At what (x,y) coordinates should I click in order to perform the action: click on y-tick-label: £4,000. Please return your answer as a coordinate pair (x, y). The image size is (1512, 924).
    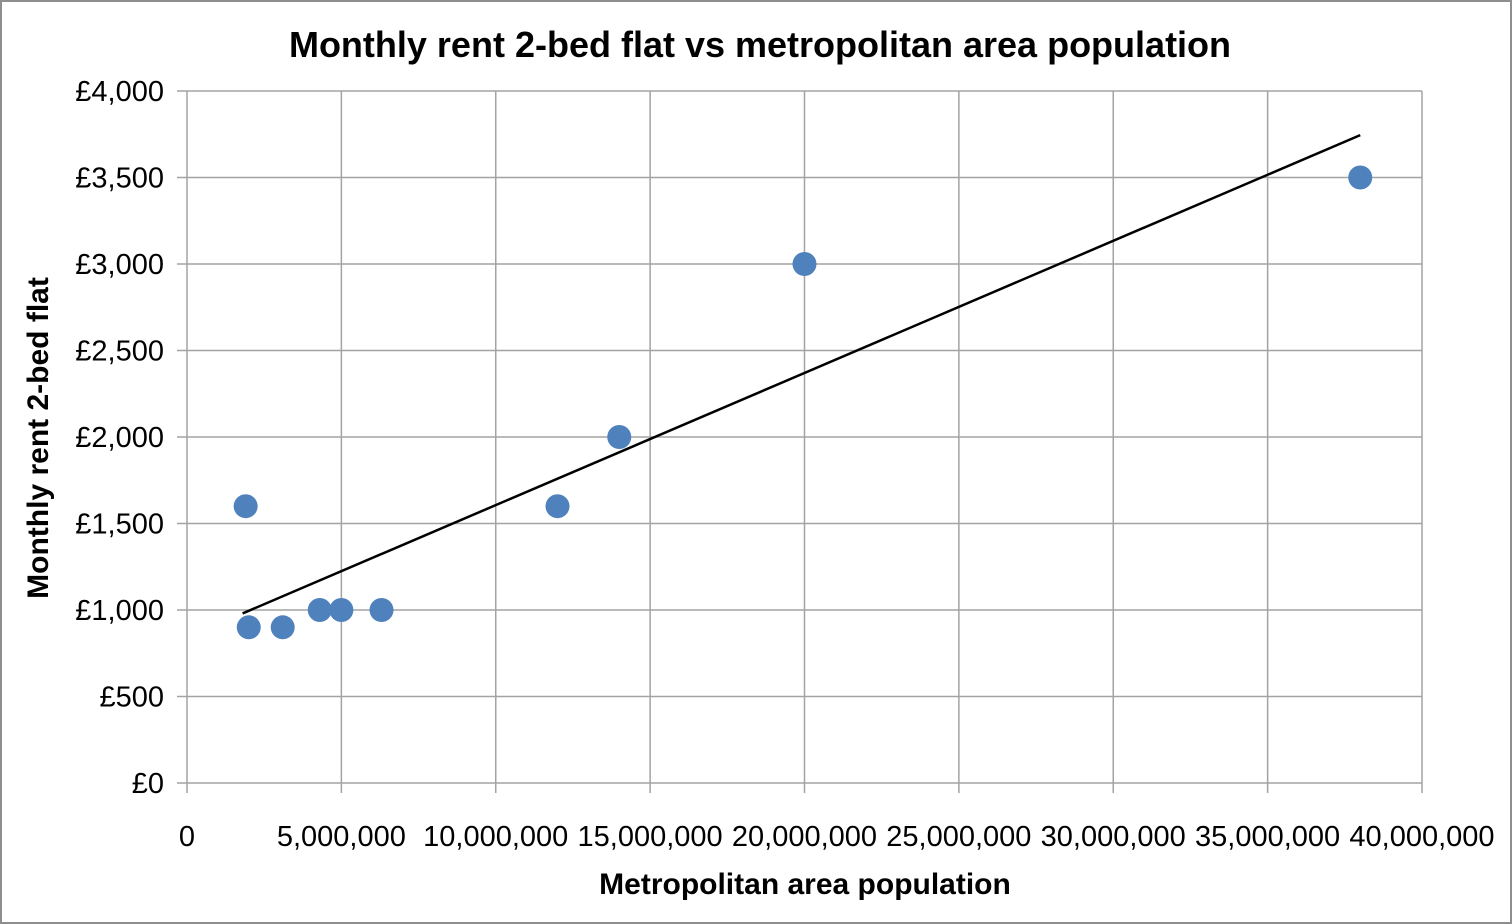
    Looking at the image, I should click on (119, 92).